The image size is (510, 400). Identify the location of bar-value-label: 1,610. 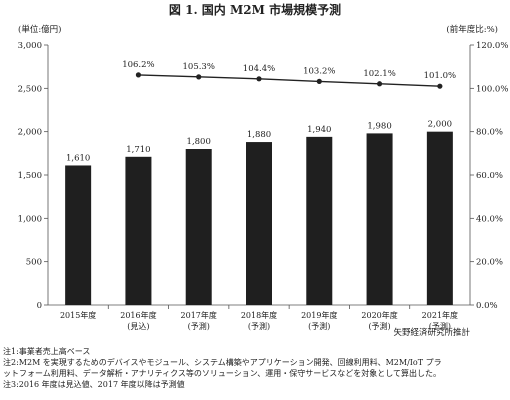
(78, 158).